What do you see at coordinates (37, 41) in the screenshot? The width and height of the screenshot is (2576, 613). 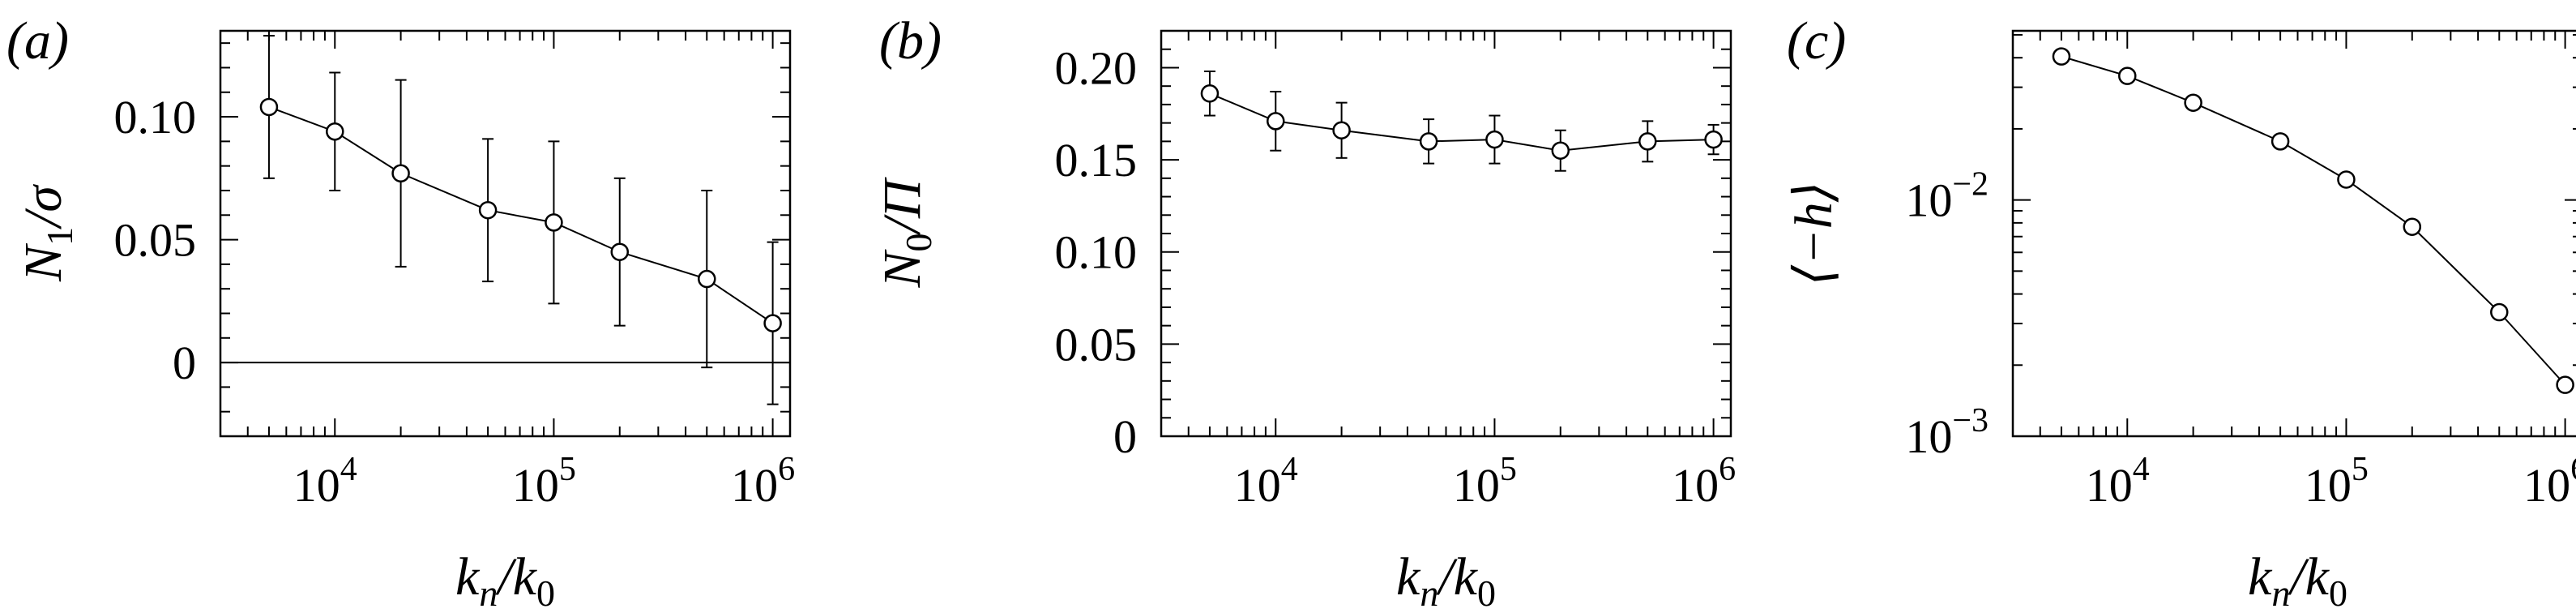 I see `panel-label: (a)` at bounding box center [37, 41].